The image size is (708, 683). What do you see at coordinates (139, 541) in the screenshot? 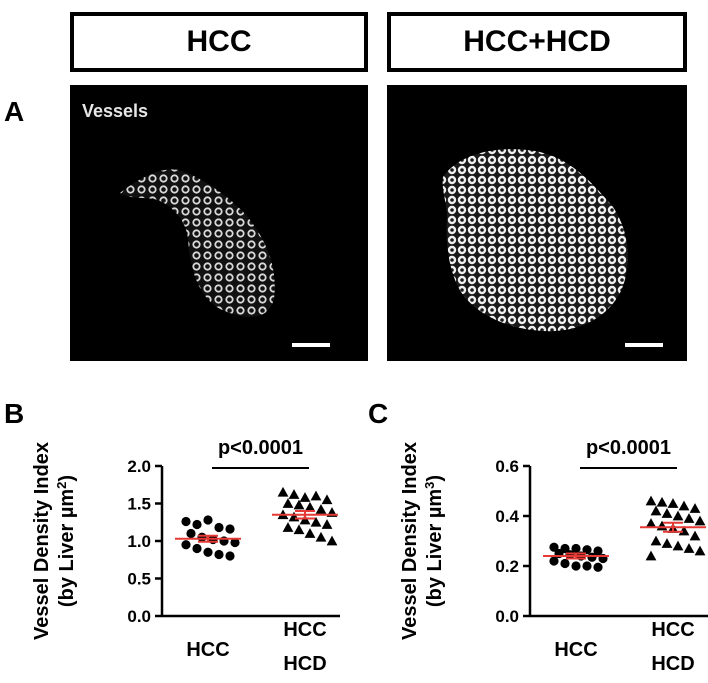
I see `y-tick-label: 1.0` at bounding box center [139, 541].